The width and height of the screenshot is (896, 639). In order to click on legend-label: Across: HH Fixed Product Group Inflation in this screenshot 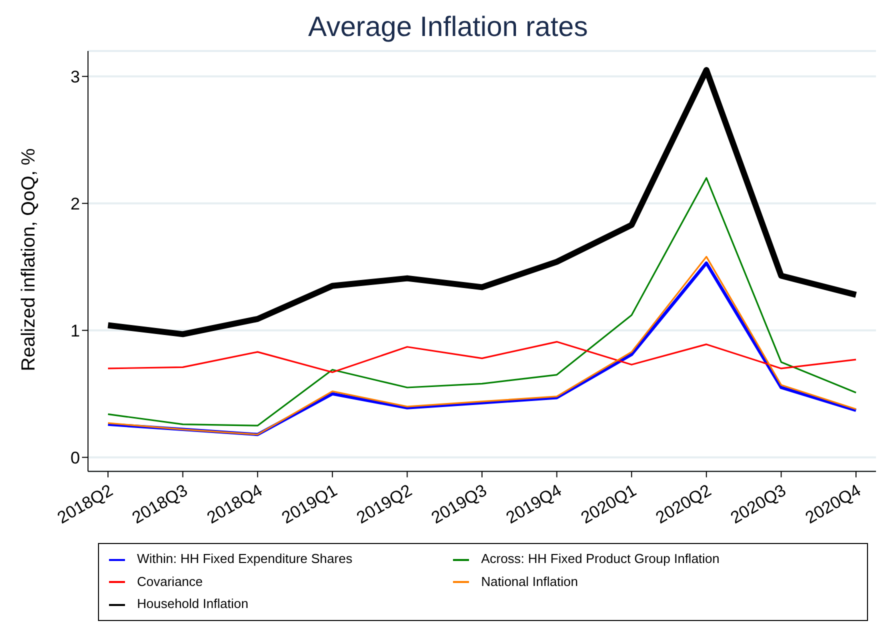, I will do `click(600, 558)`.